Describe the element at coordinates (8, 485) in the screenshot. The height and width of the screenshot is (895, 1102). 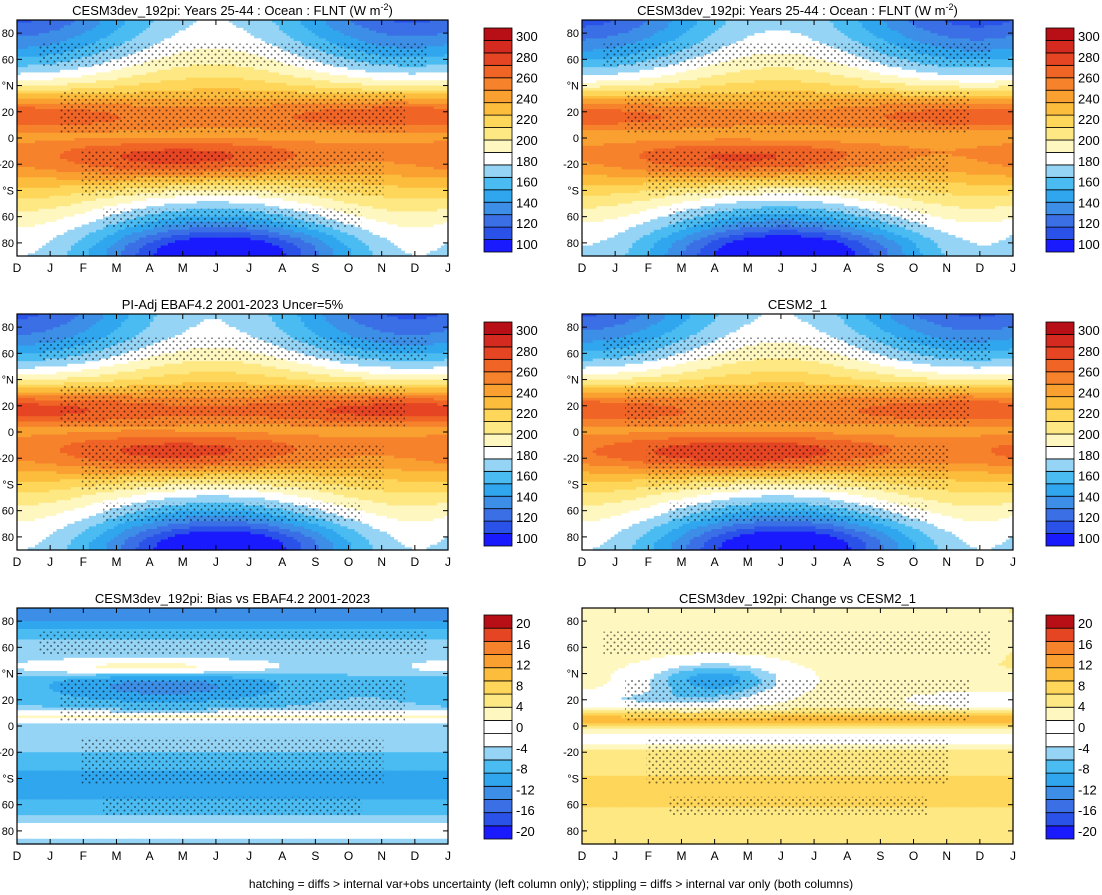
I see `y-tick-label: °S` at that location.